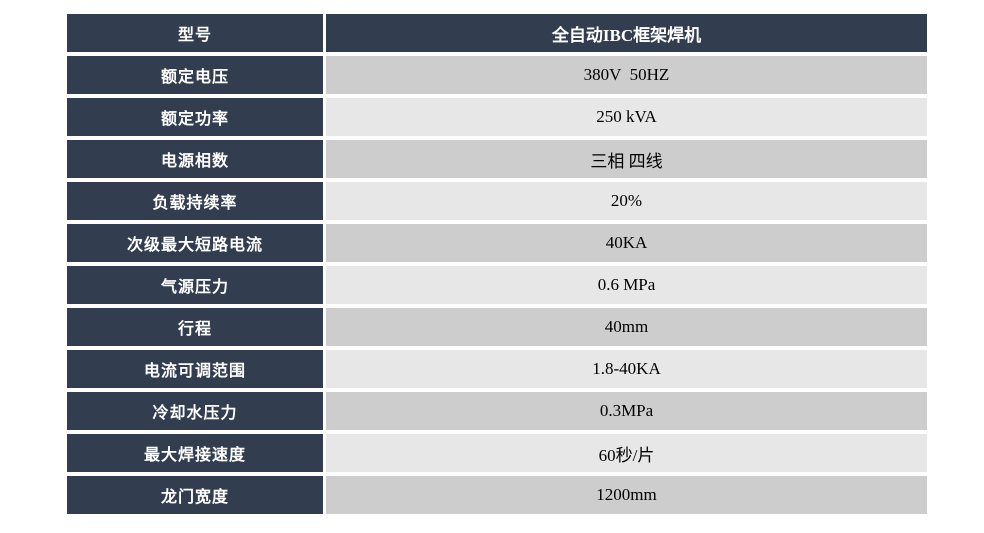 This screenshot has width=984, height=533. I want to click on table-row: 电流可调范围 1.8-40KA, so click(497, 369).